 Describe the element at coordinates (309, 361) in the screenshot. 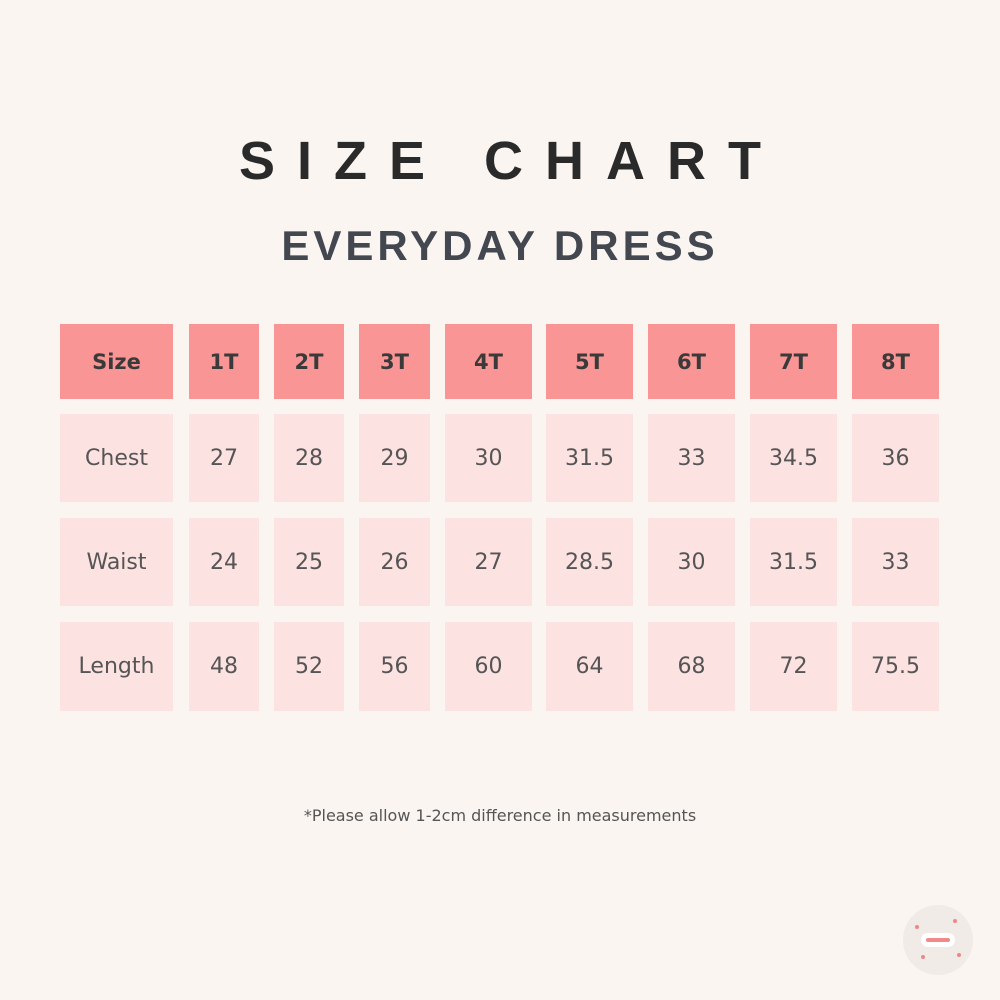

I see `header-cell: 2T` at that location.